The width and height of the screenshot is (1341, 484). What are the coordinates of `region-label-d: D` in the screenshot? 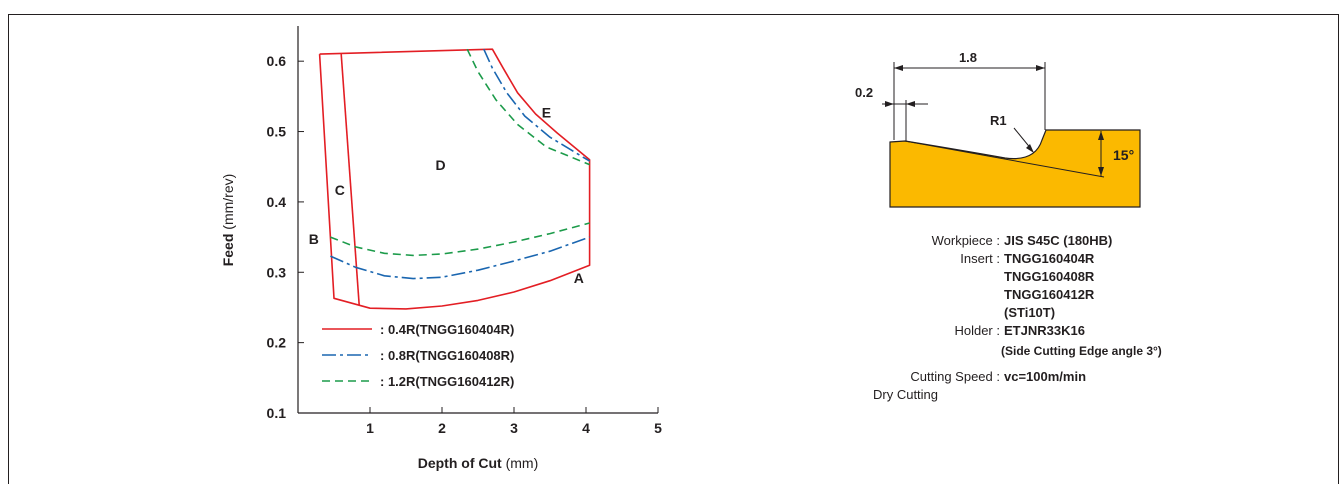 It's located at (440, 165).